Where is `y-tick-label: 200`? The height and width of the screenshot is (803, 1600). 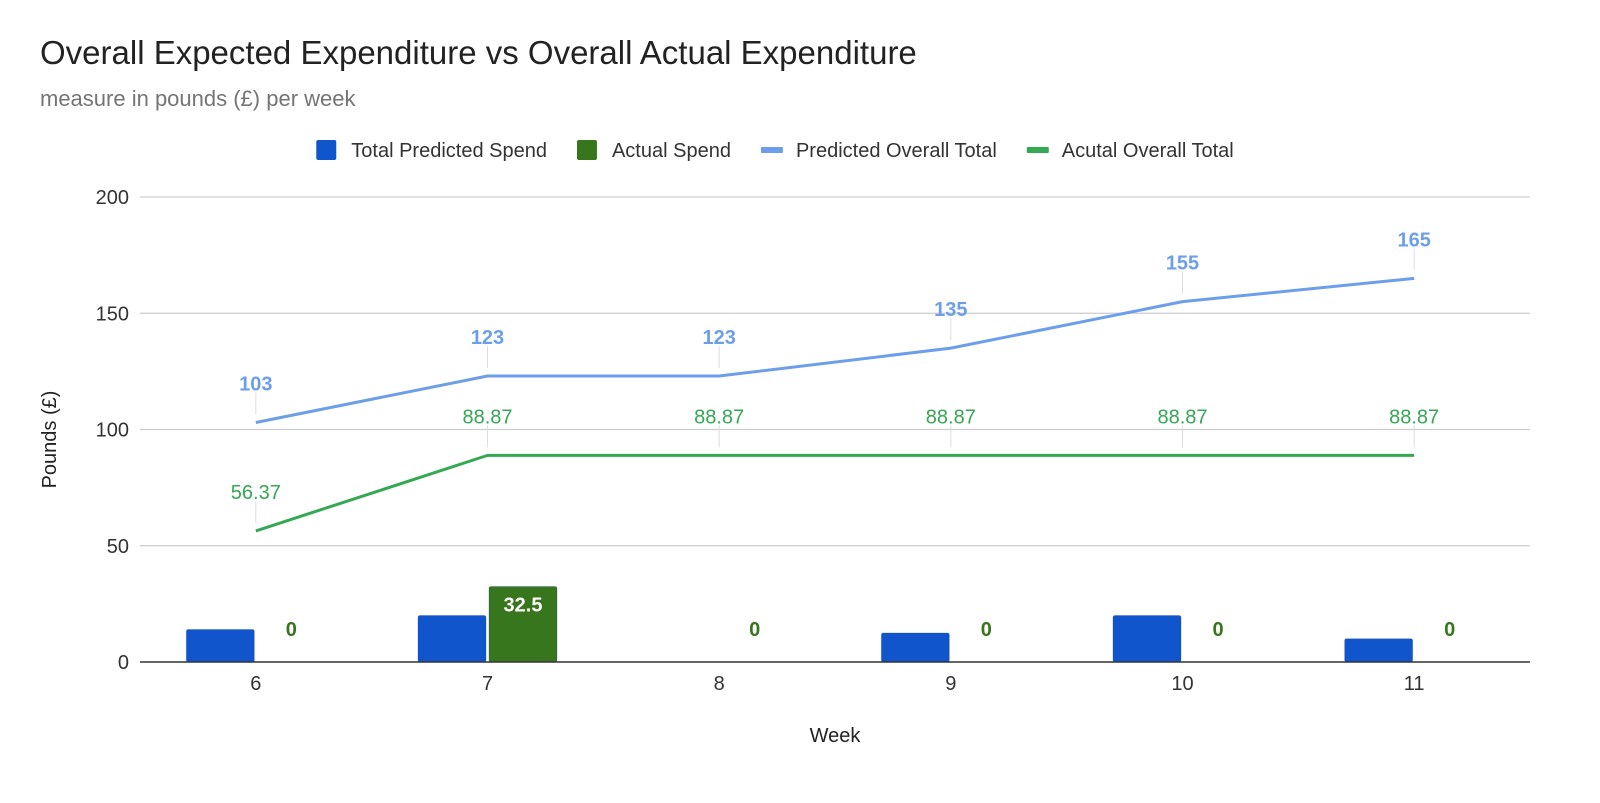 y-tick-label: 200 is located at coordinates (112, 198).